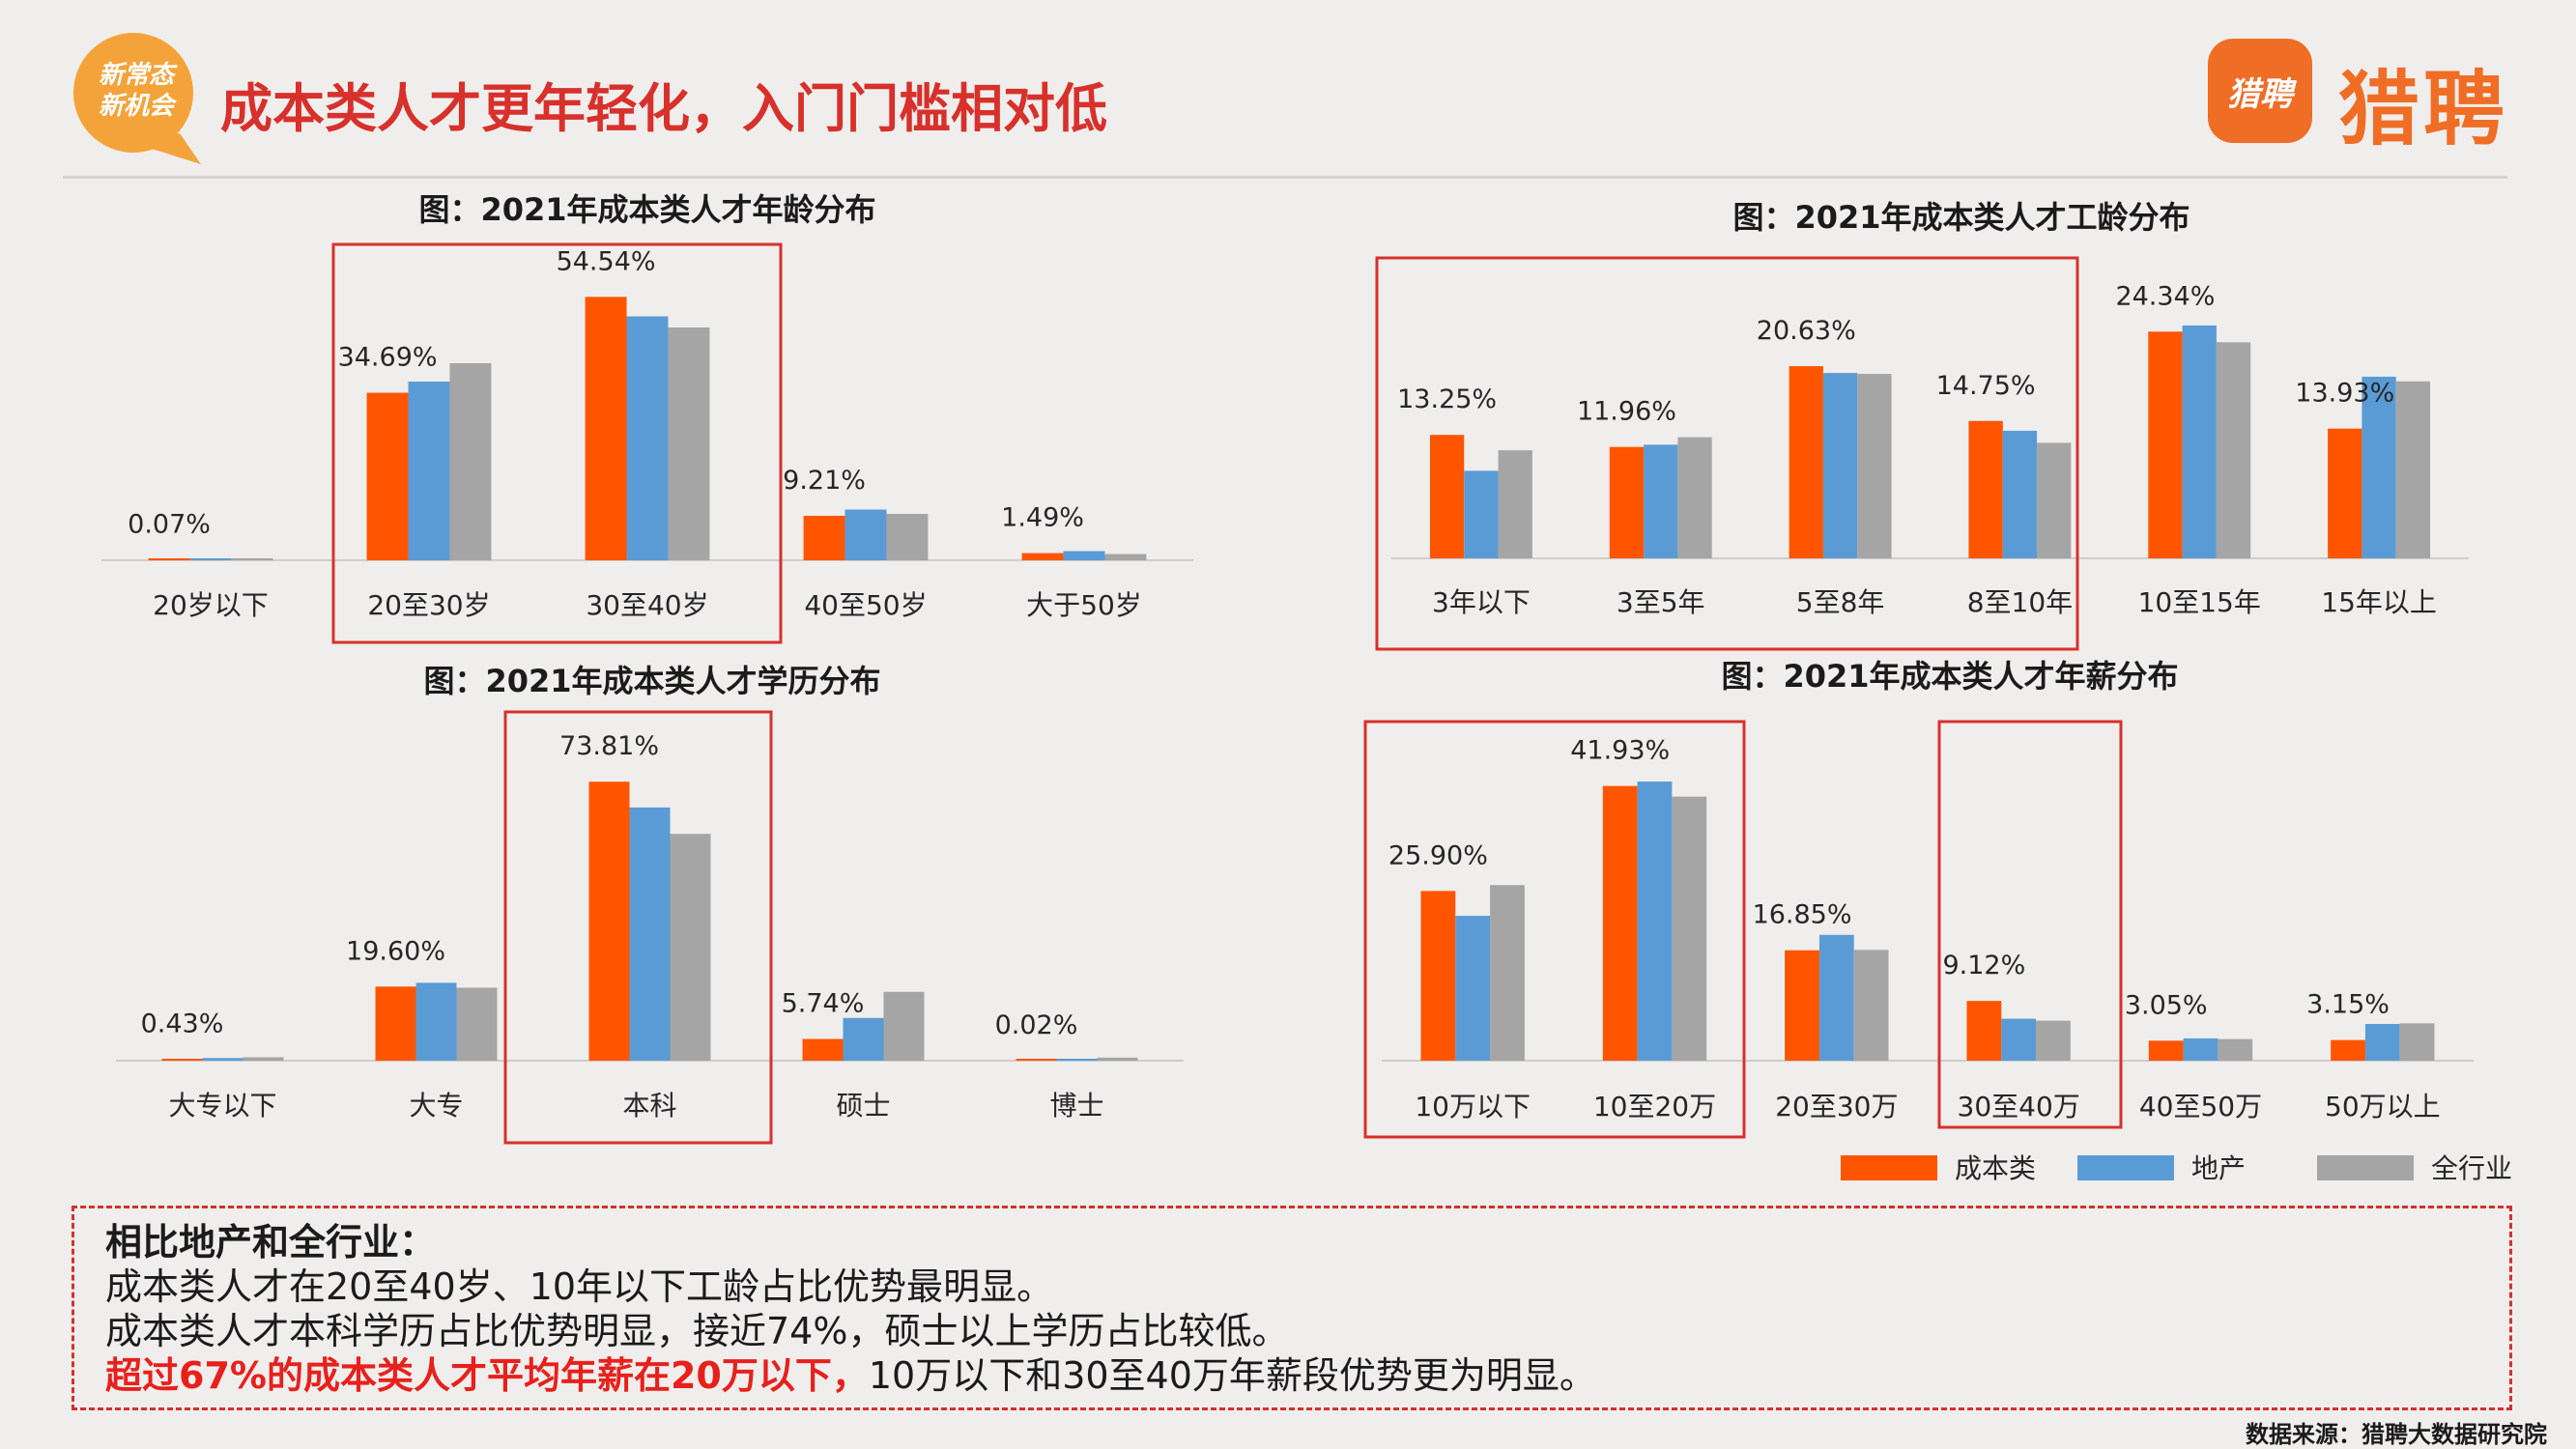 This screenshot has height=1449, width=2576. Describe the element at coordinates (649, 1106) in the screenshot. I see `tick-label: 本科` at that location.